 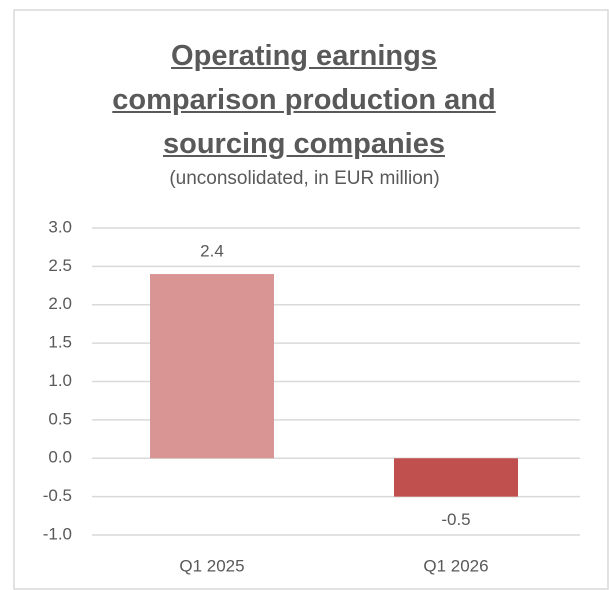 I want to click on y-tick-label: 0.5, so click(x=60, y=418).